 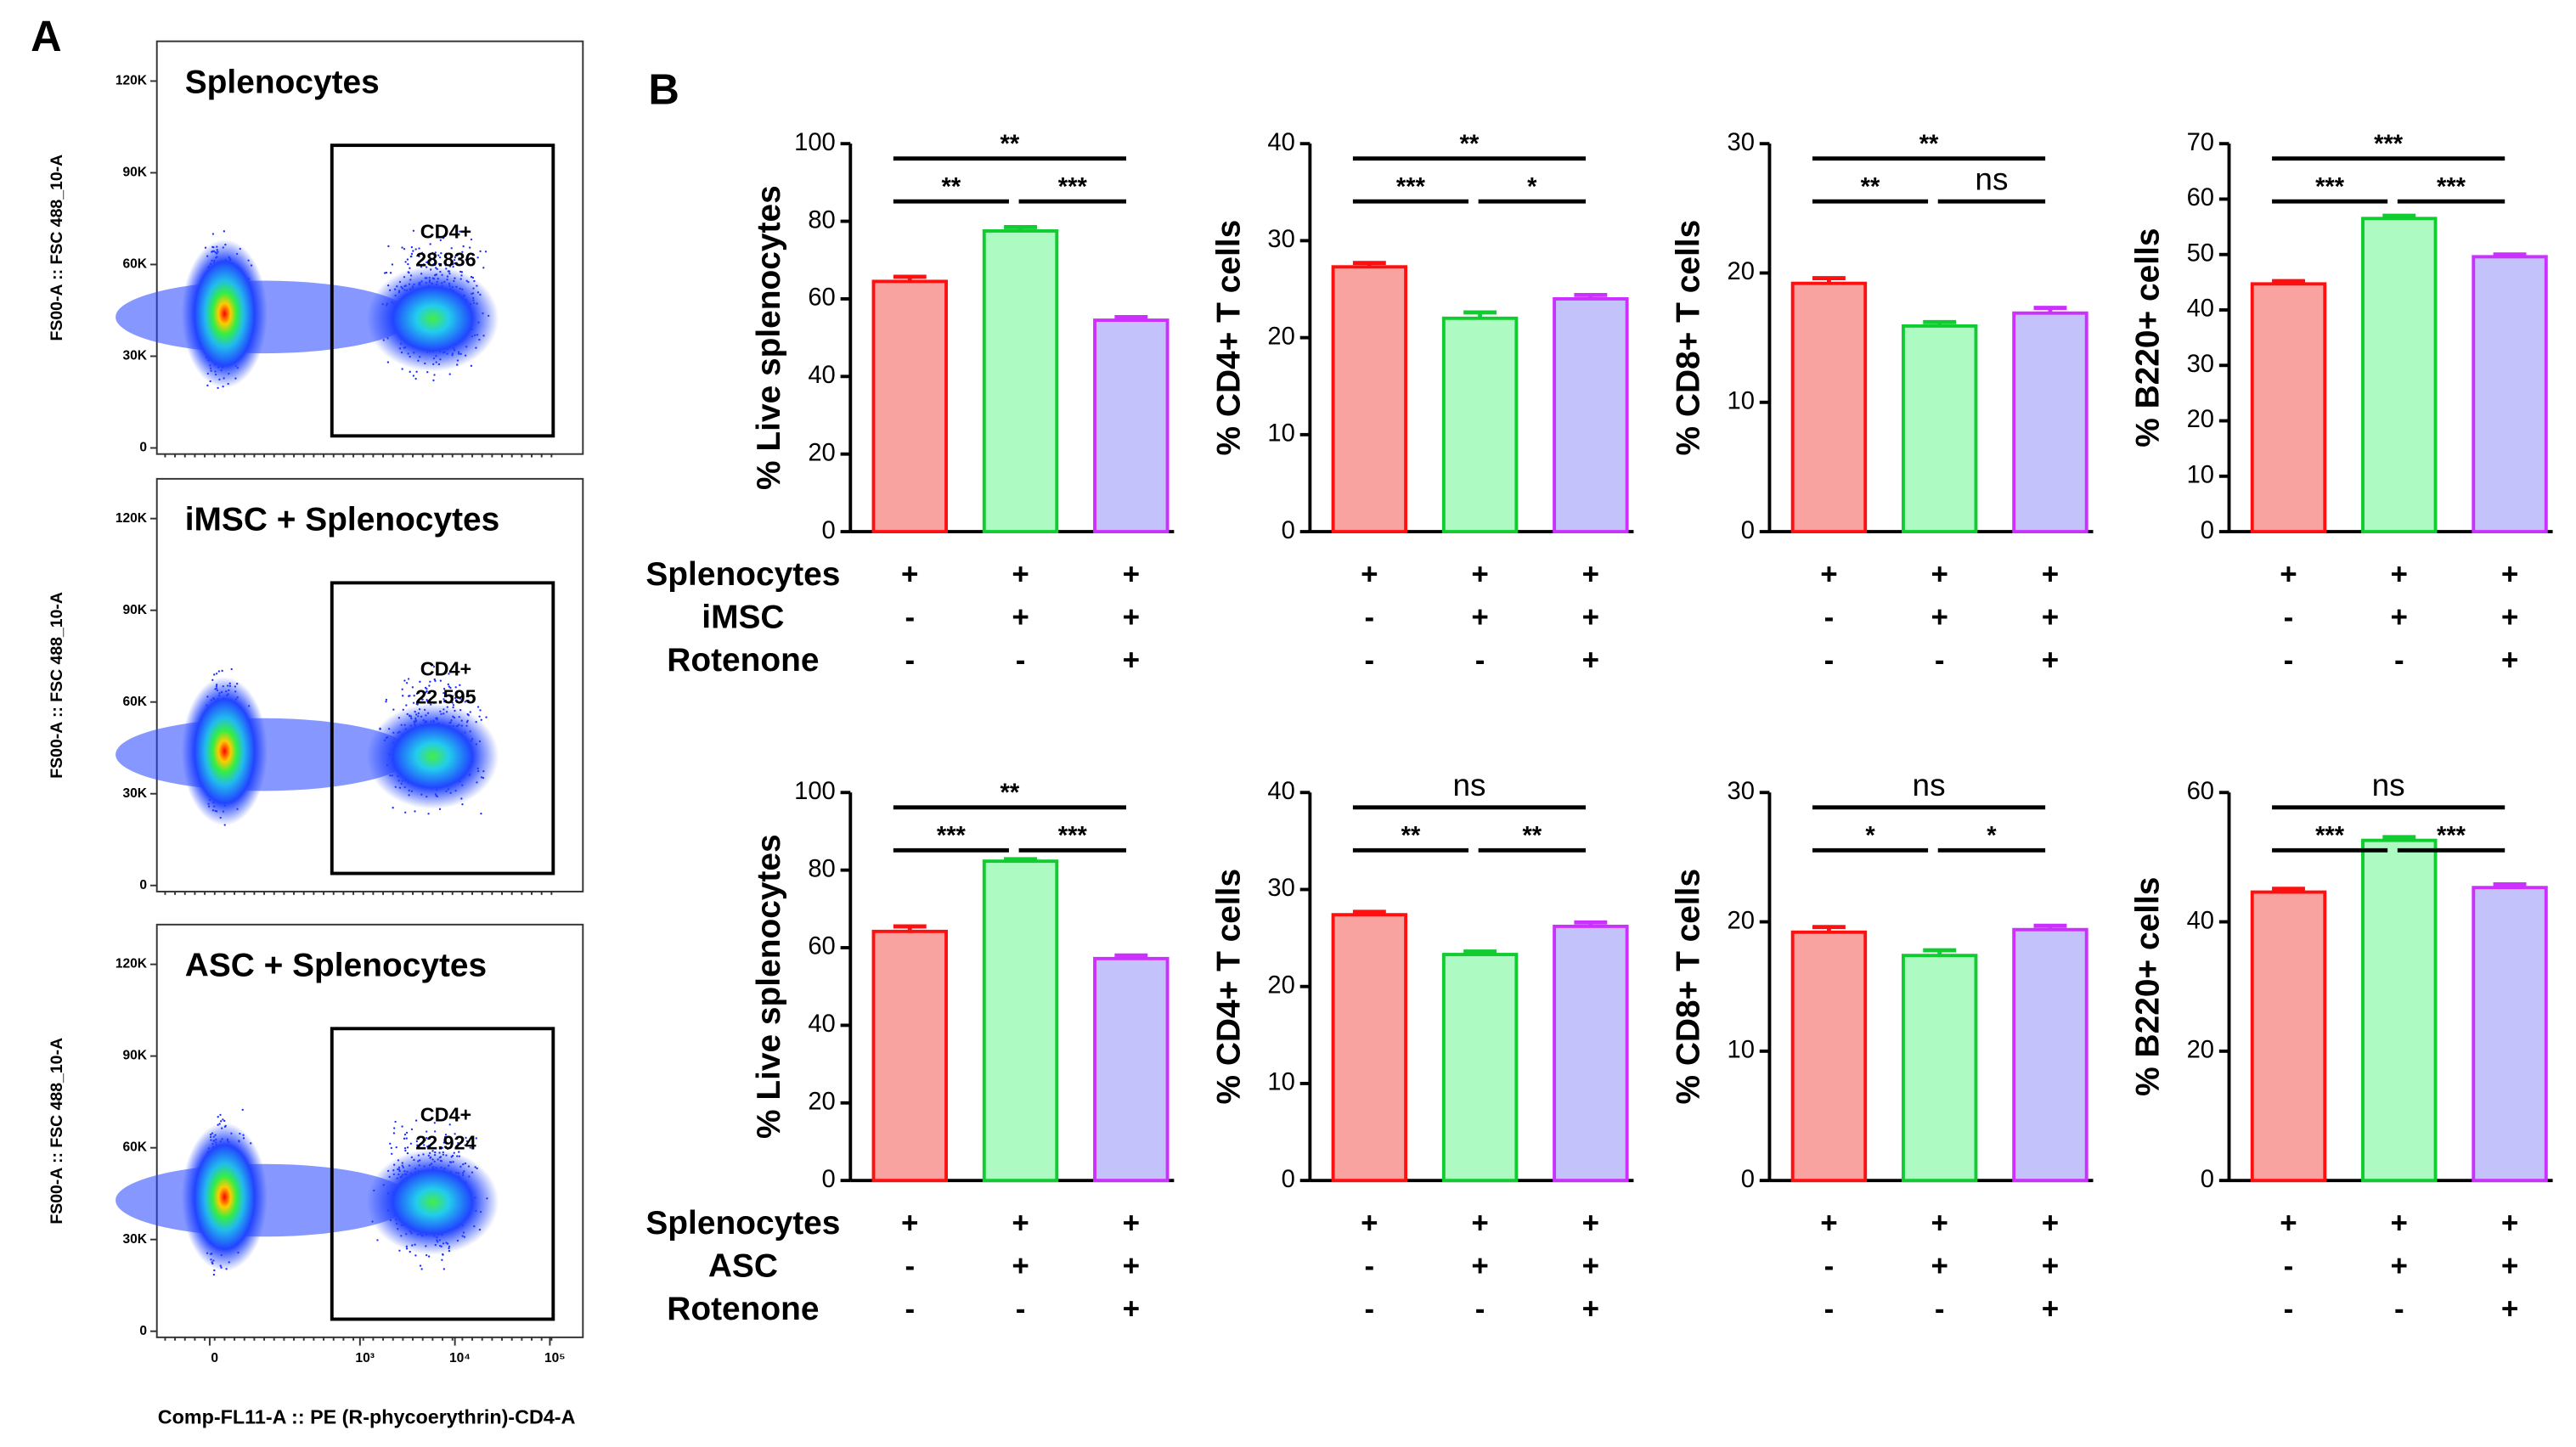 I want to click on y-tick-label: 20, so click(x=1280, y=336).